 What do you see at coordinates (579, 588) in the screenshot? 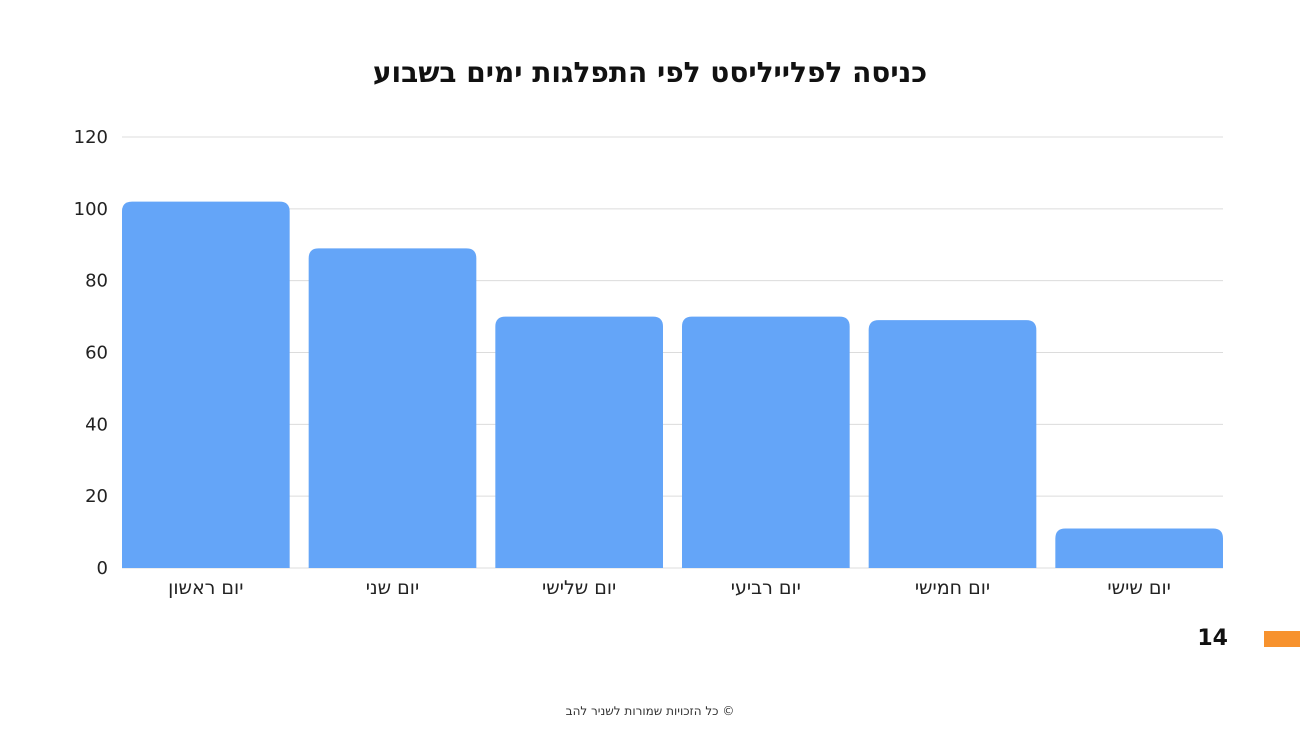
I see `x-category-label: יום שלישי` at bounding box center [579, 588].